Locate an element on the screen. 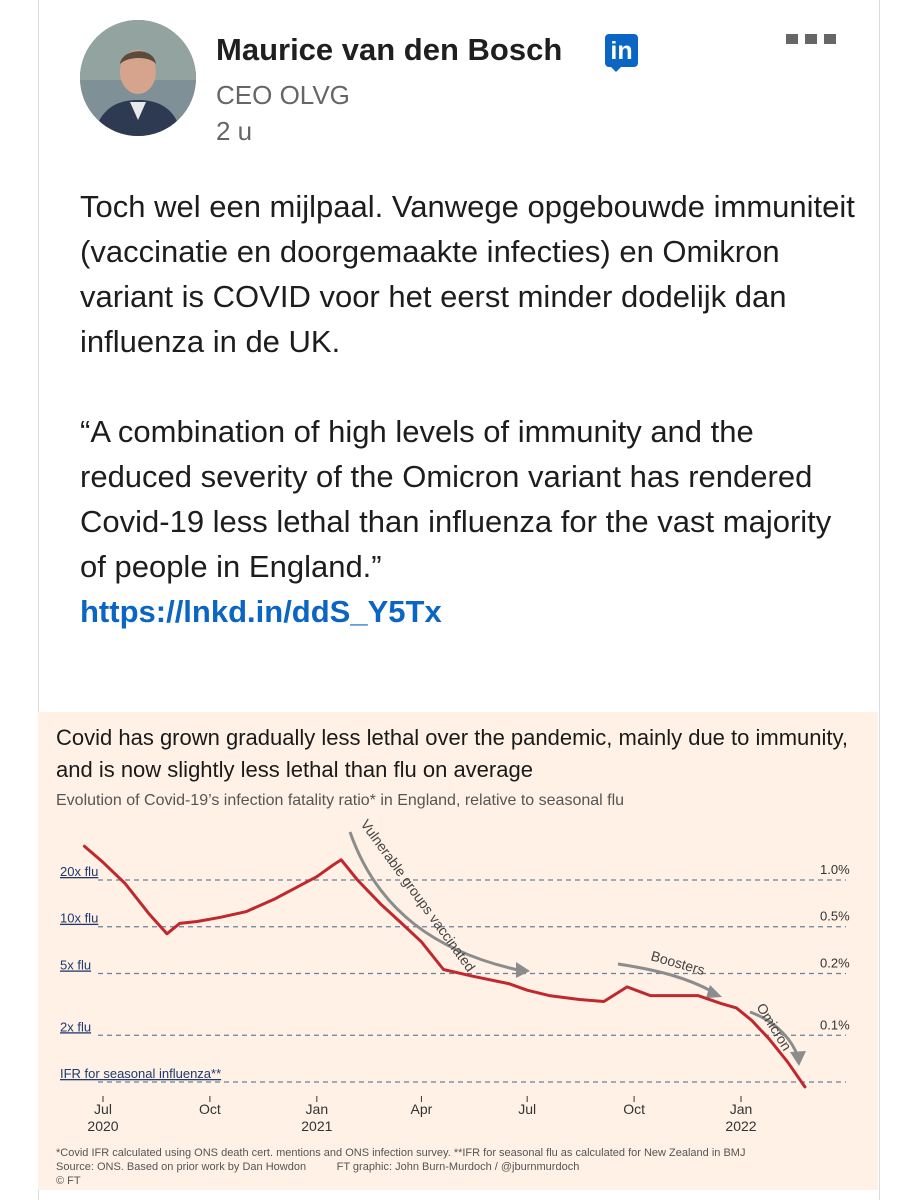 The width and height of the screenshot is (916, 1200). author-role: CEO OLVG is located at coordinates (283, 95).